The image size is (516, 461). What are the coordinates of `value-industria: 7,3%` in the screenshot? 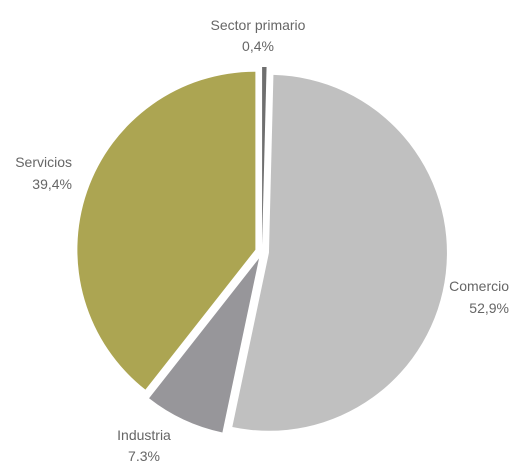 It's located at (144, 454).